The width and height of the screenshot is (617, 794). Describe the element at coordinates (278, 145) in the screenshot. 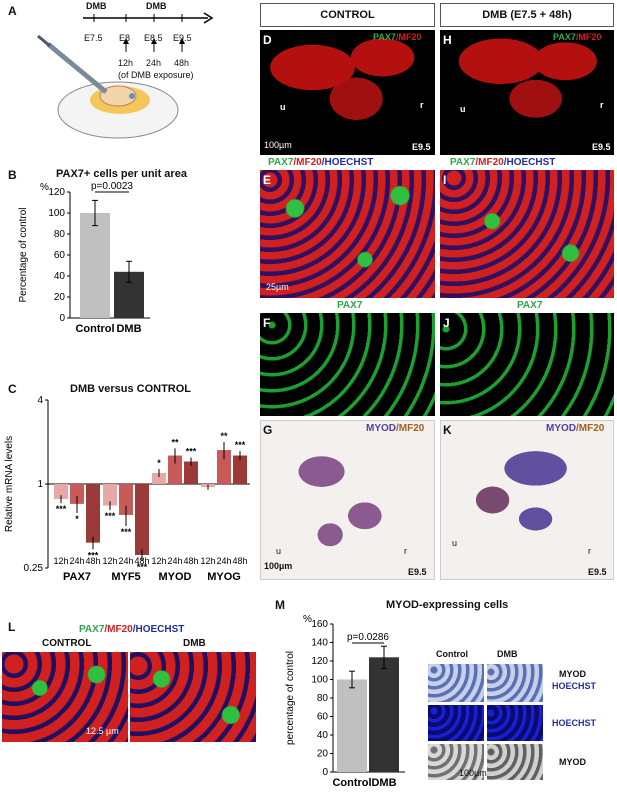

I see `d-scale: 100µm` at that location.